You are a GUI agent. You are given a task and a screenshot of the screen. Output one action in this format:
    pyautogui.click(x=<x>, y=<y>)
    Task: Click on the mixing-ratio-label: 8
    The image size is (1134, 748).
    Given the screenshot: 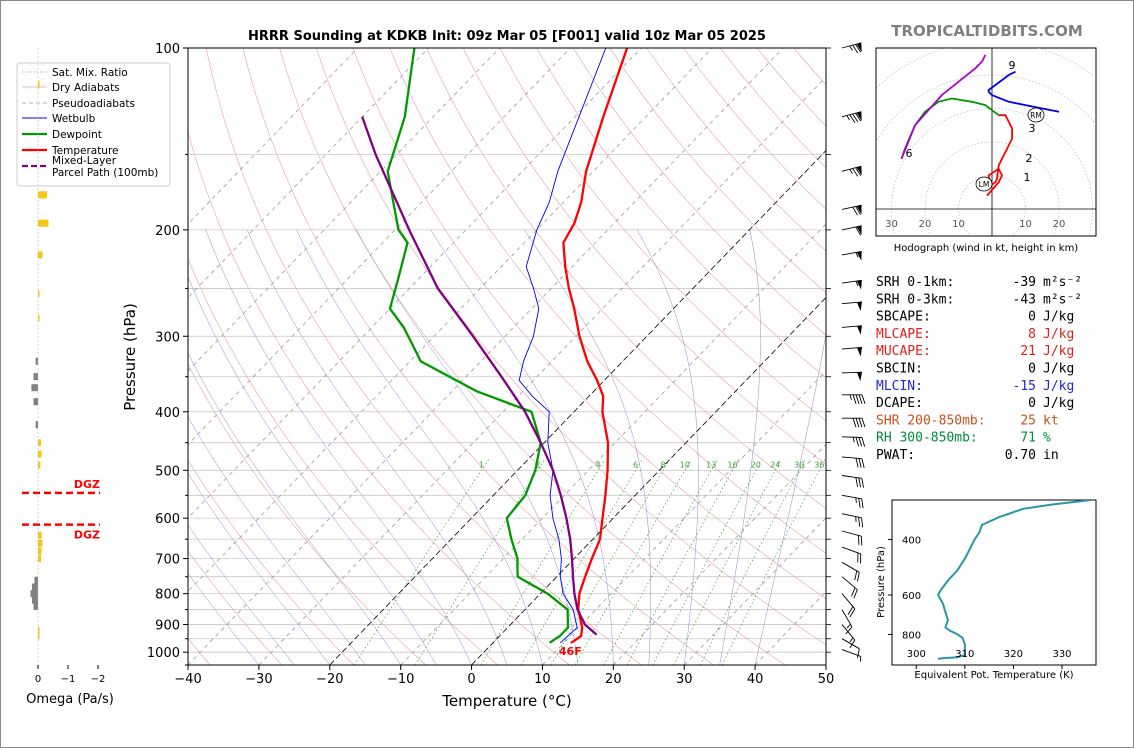 What is the action you would take?
    pyautogui.click(x=663, y=464)
    